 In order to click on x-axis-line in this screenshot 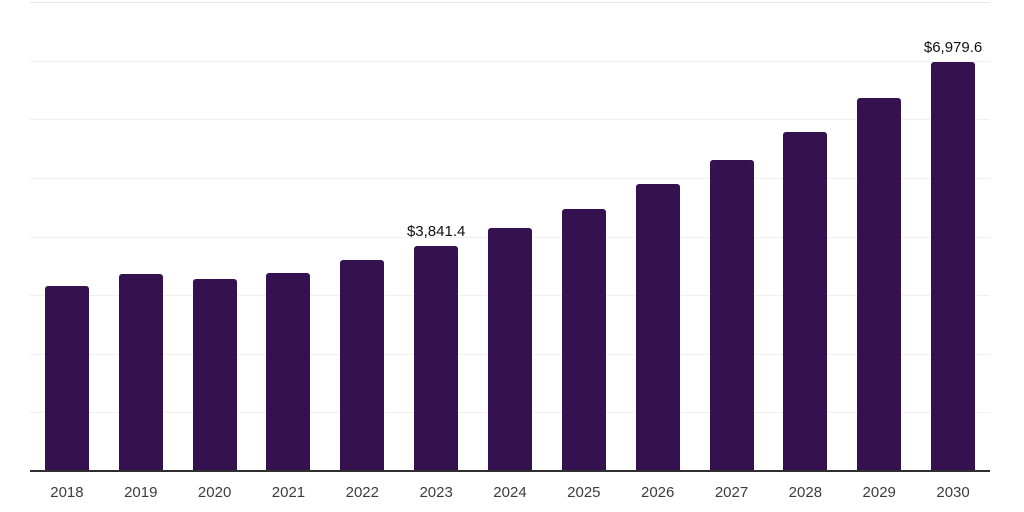, I will do `click(510, 471)`.